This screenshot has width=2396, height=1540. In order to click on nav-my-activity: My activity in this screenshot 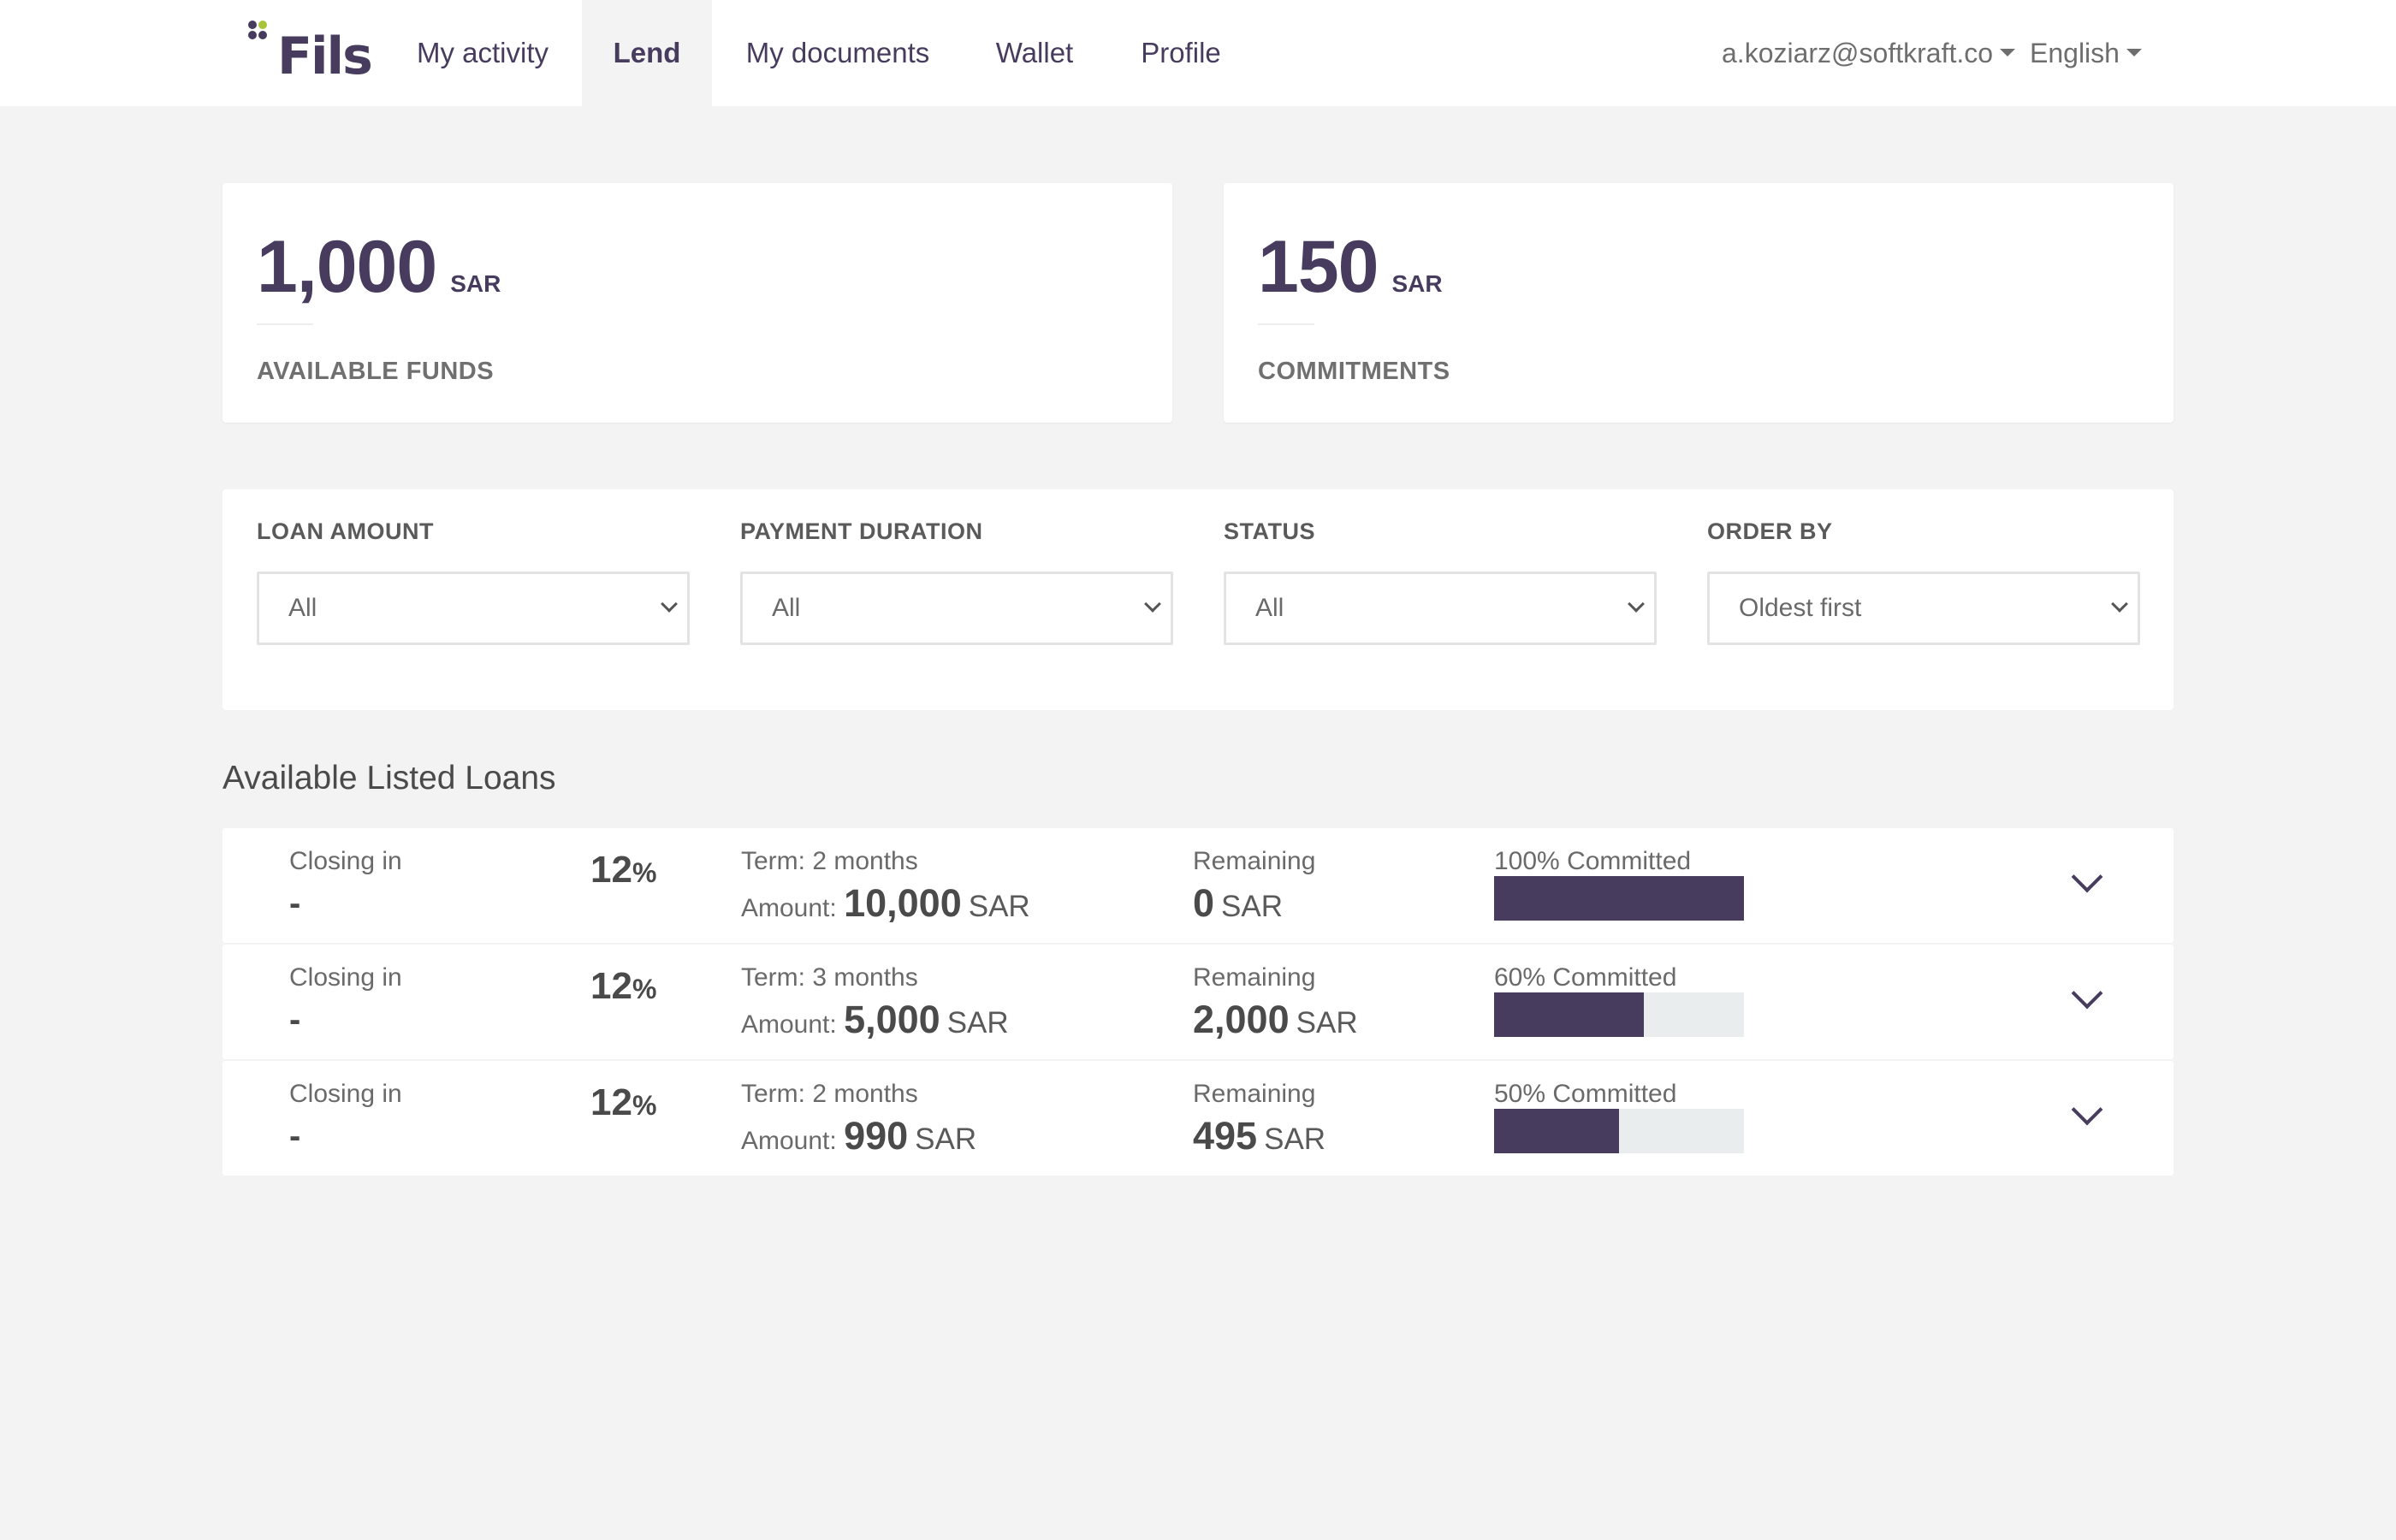, I will do `click(482, 52)`.